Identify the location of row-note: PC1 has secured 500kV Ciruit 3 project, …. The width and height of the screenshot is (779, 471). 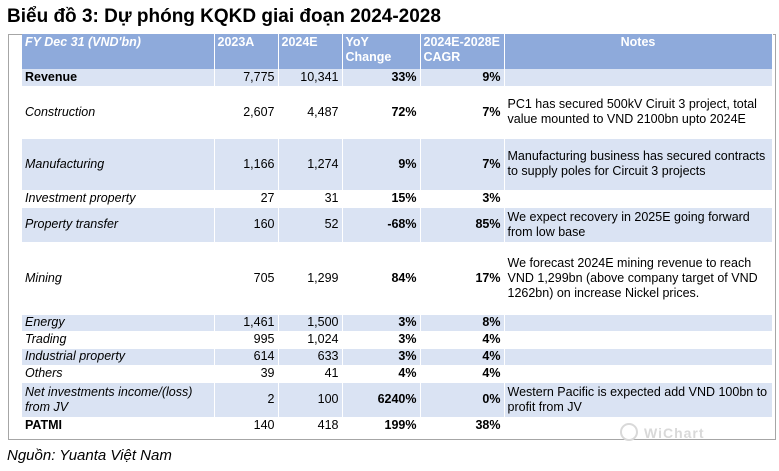
(638, 112).